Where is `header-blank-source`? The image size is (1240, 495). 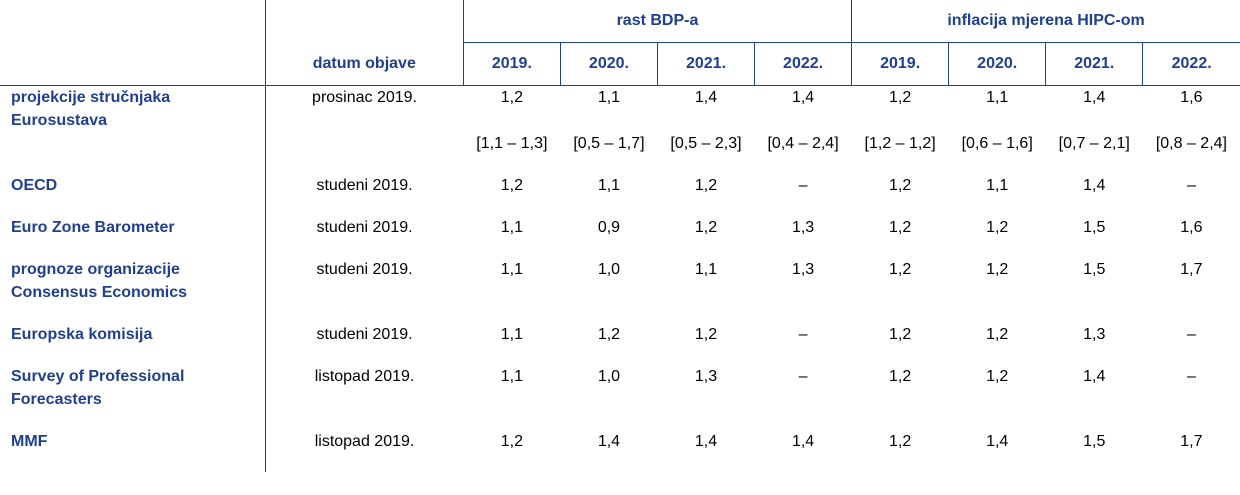 header-blank-source is located at coordinates (132, 21).